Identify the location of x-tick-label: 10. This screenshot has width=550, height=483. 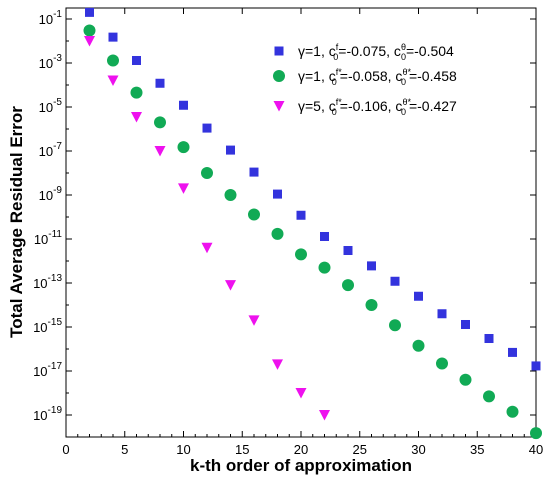
(183, 449).